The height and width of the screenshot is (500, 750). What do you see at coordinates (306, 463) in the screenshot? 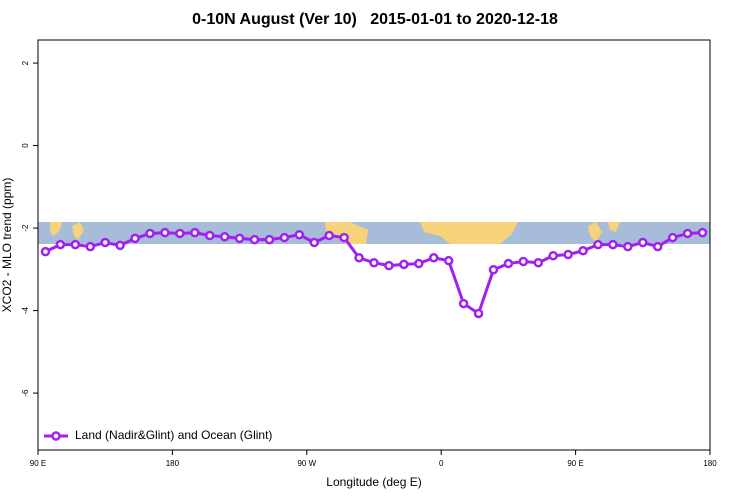
I see `x-tick-label: 90 W` at bounding box center [306, 463].